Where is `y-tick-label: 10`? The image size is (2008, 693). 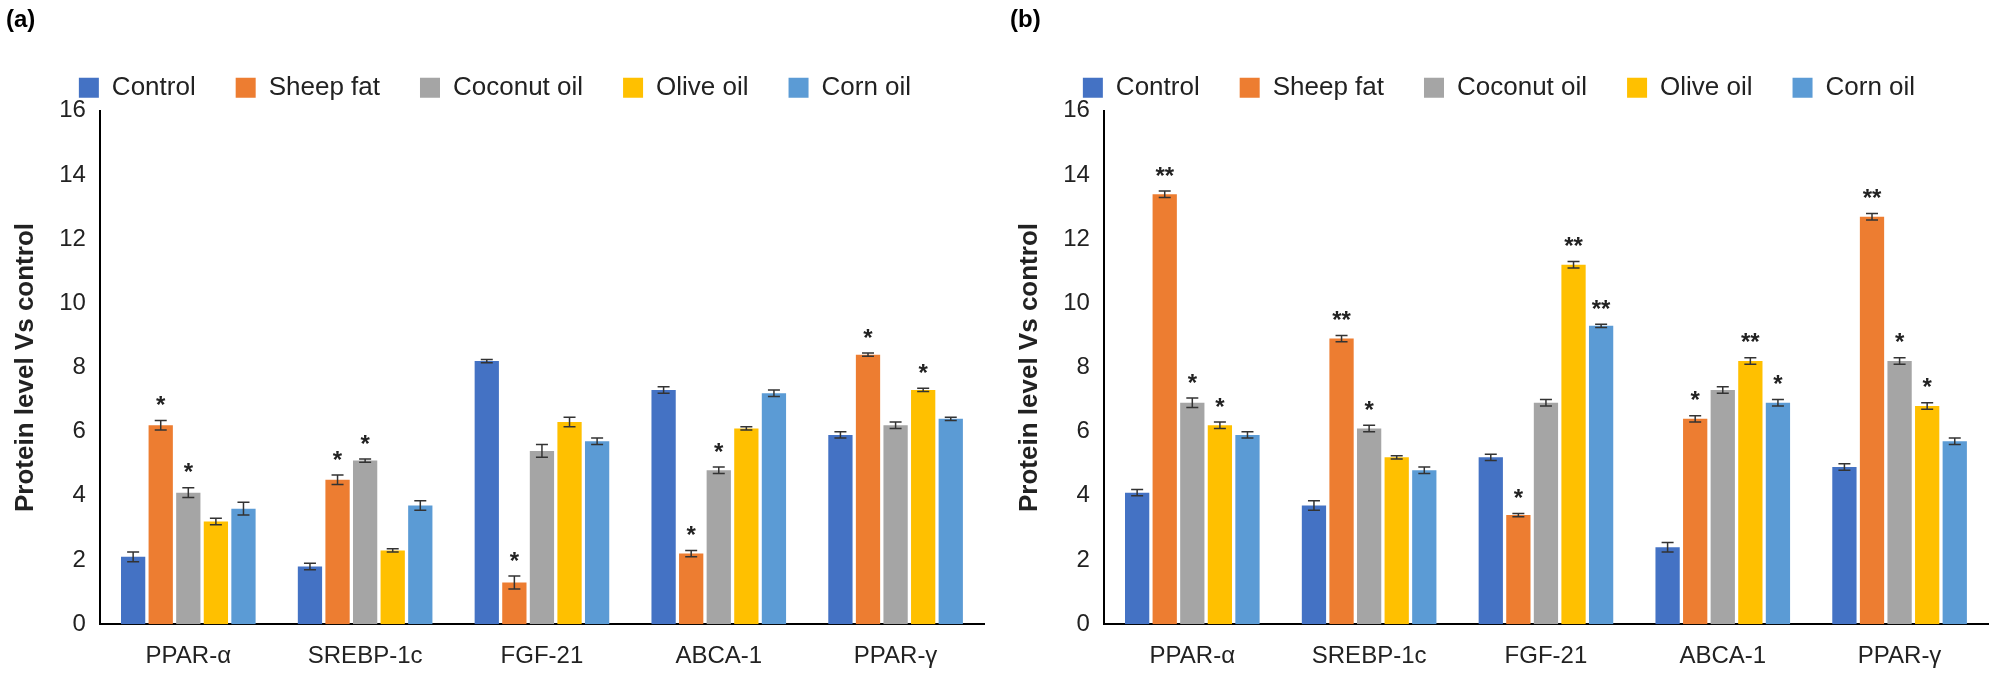
y-tick-label: 10 is located at coordinates (72, 301).